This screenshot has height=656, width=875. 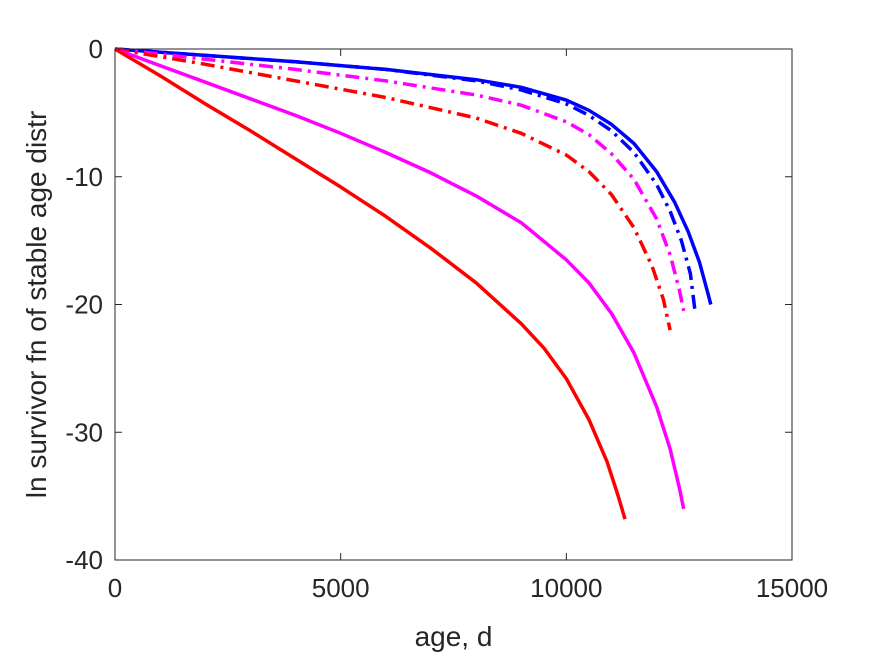 What do you see at coordinates (96, 49) in the screenshot?
I see `y-tick-label: 0` at bounding box center [96, 49].